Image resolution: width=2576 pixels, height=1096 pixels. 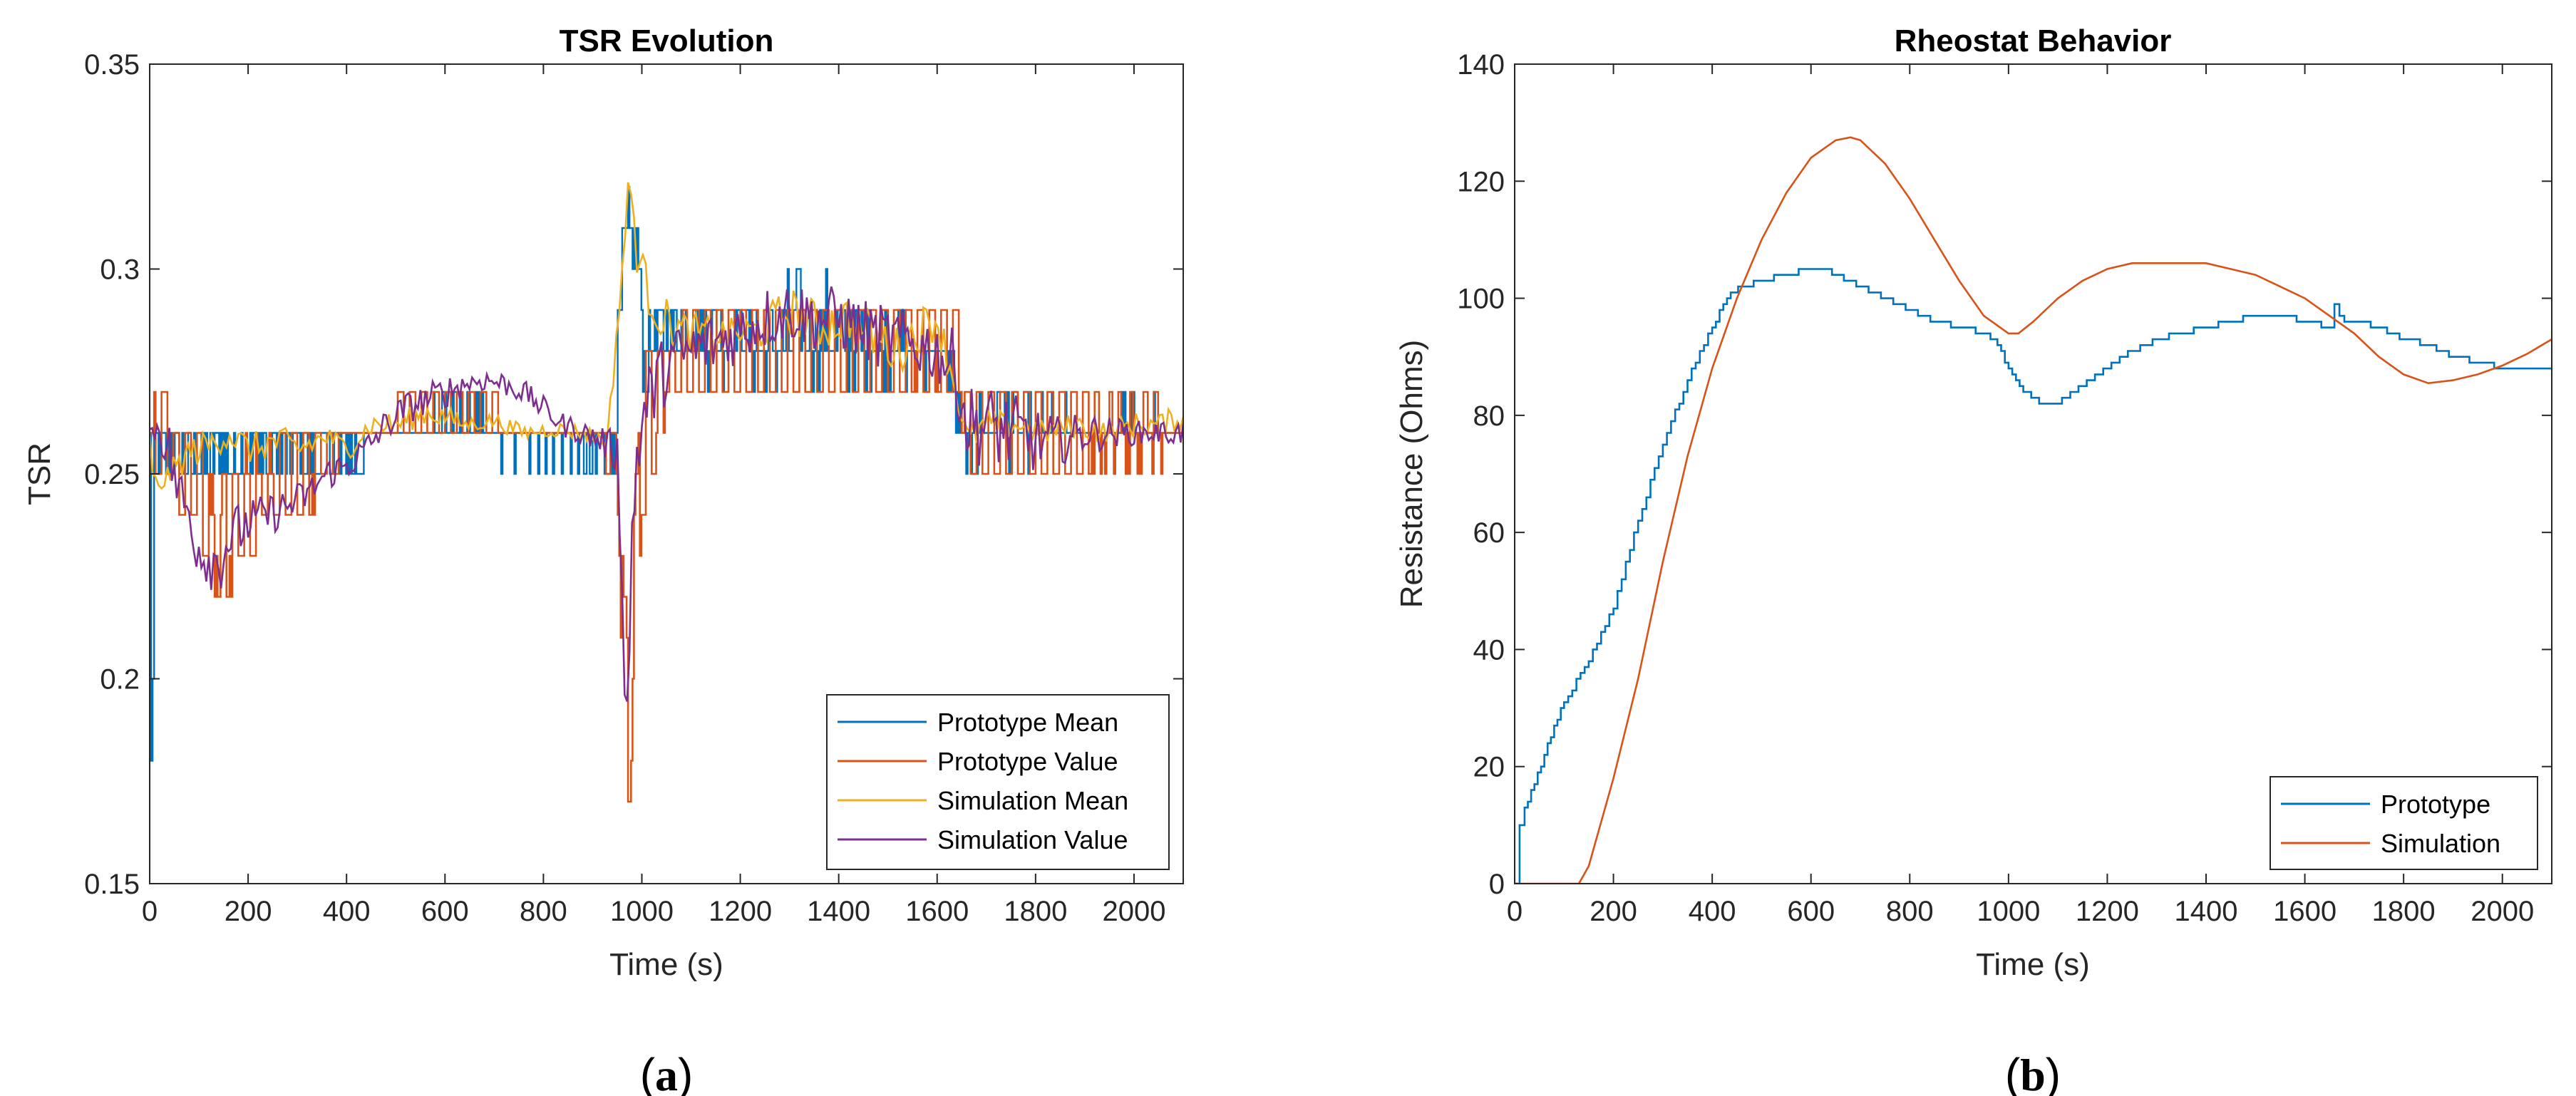 What do you see at coordinates (112, 474) in the screenshot?
I see `y-tick-label: 0.25` at bounding box center [112, 474].